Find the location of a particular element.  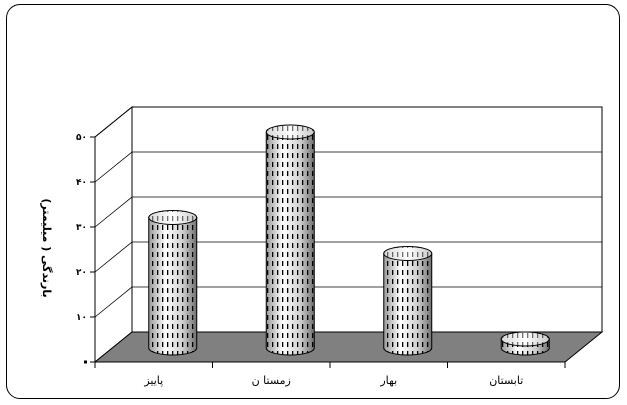

y-tick-label: ۱۰ is located at coordinates (81, 318).